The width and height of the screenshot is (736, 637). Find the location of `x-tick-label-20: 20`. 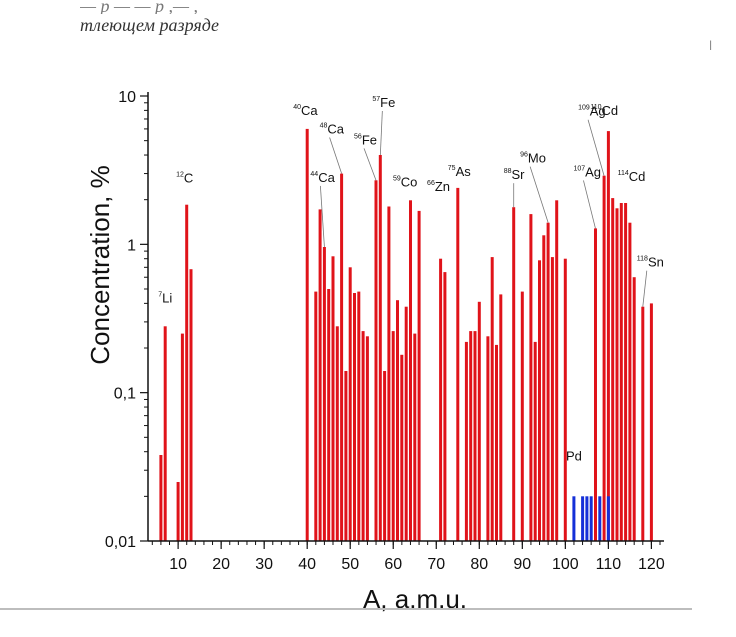

x-tick-label-20: 20 is located at coordinates (221, 564).